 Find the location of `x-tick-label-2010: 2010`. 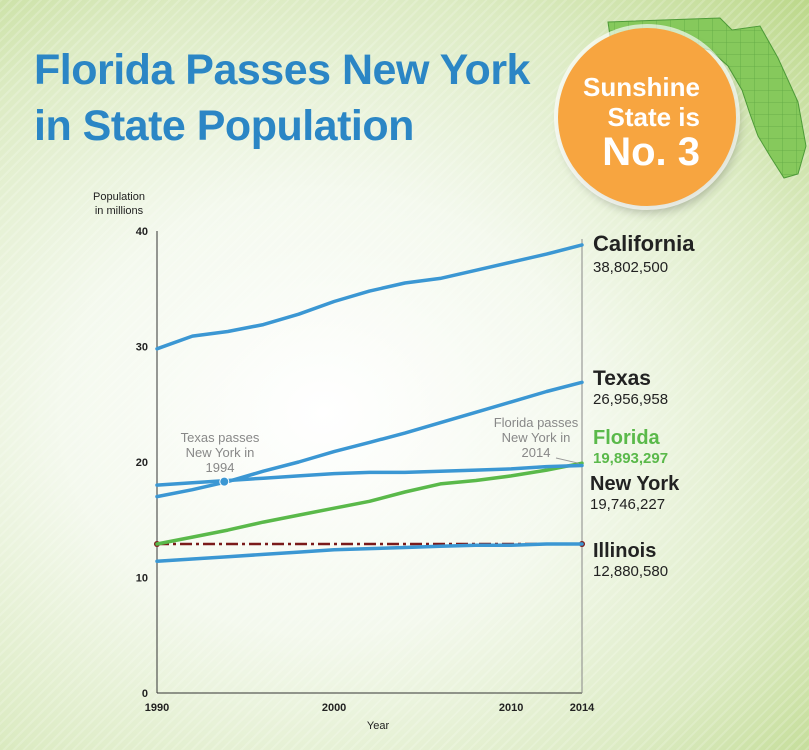

x-tick-label-2010: 2010 is located at coordinates (511, 708).